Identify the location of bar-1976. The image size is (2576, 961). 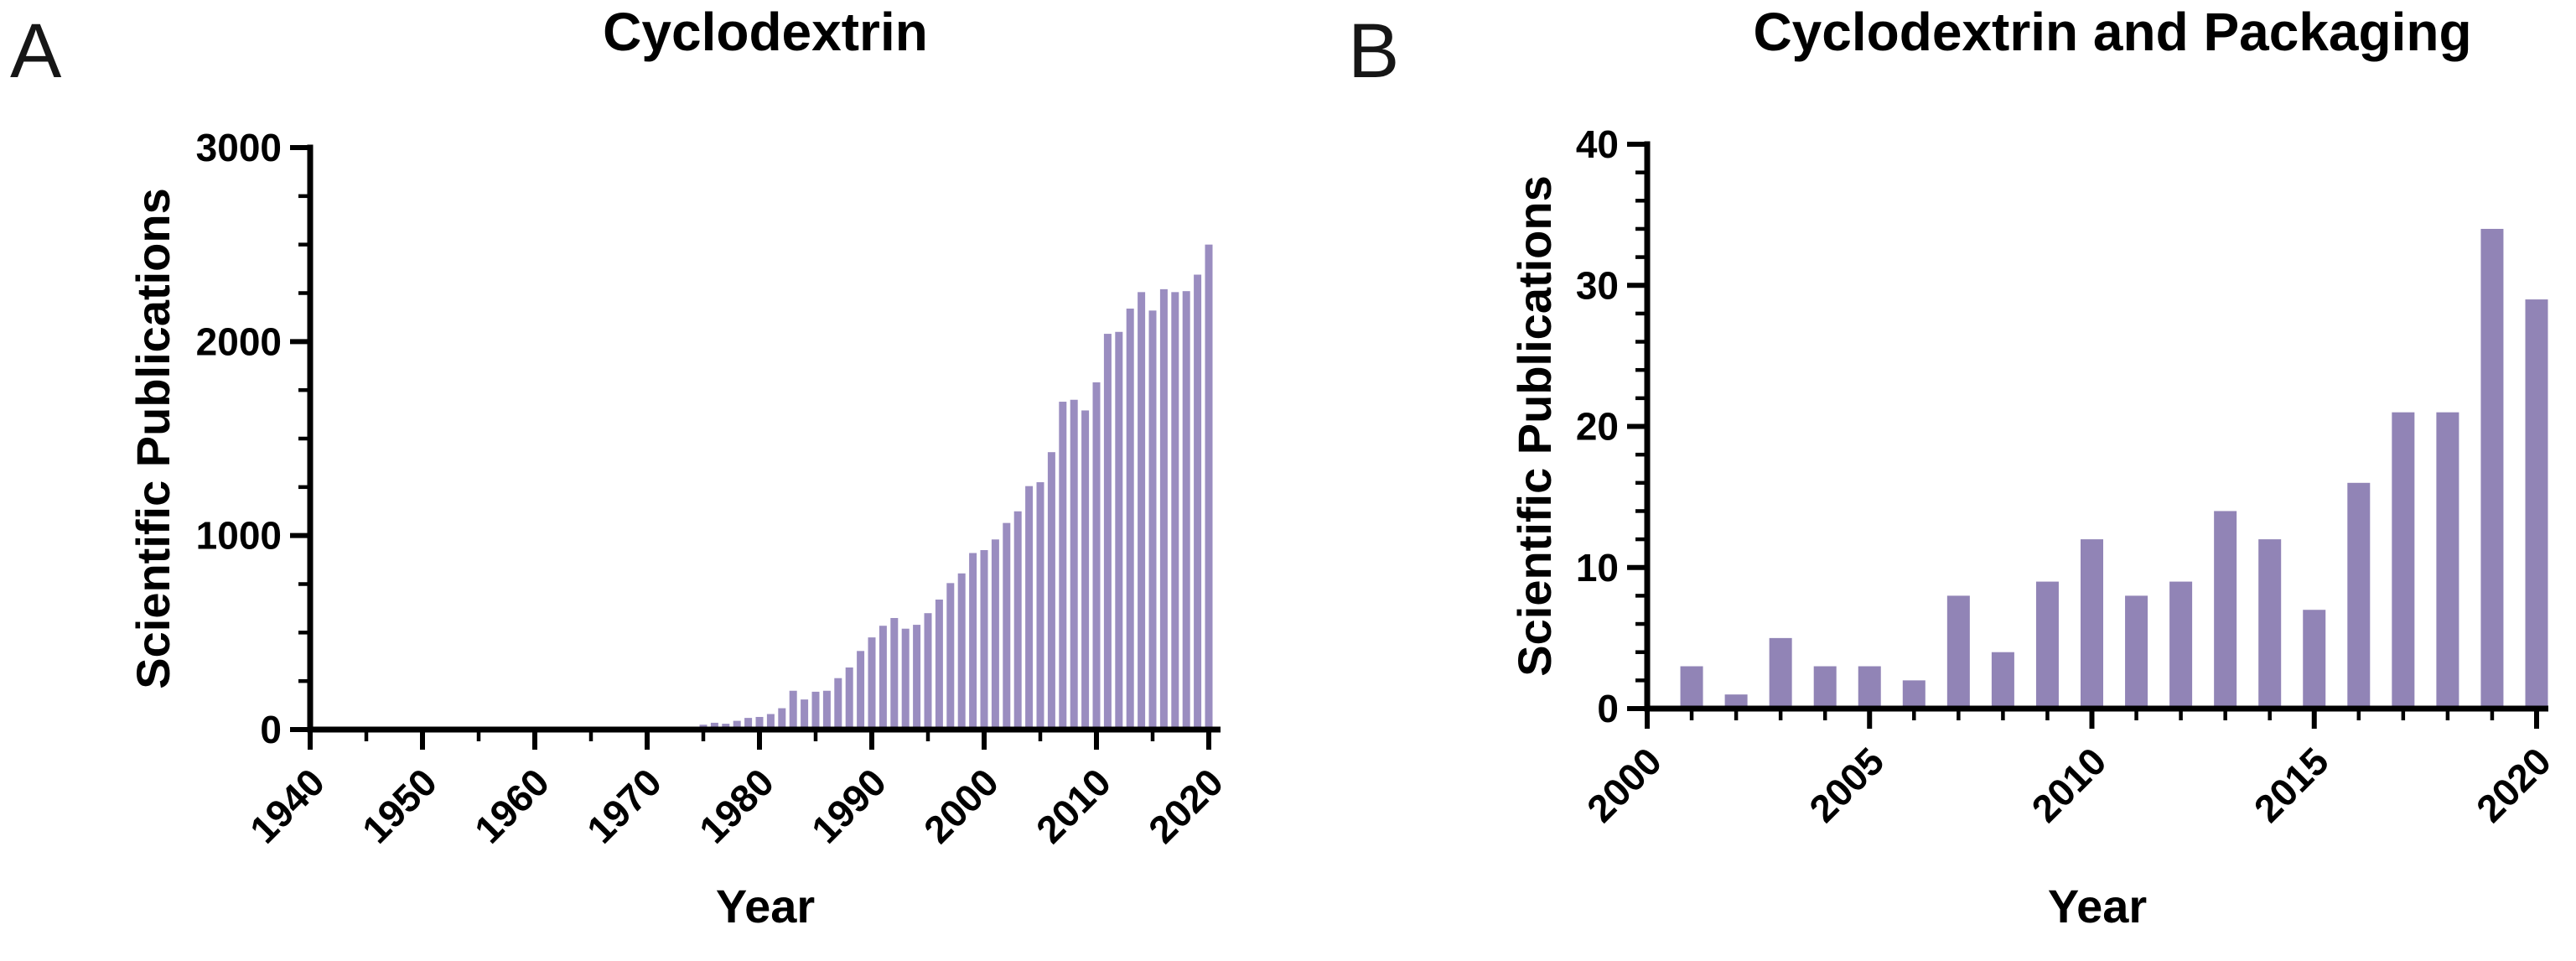
(714, 726).